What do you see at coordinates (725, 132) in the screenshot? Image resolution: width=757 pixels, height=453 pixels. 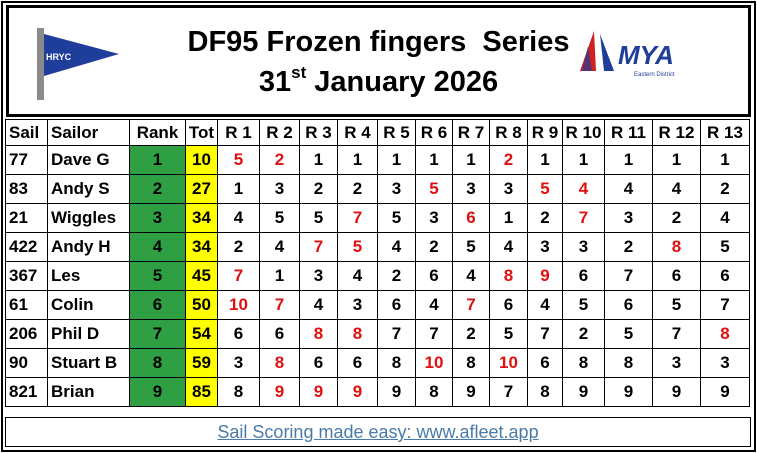 I see `column-header: R 13` at bounding box center [725, 132].